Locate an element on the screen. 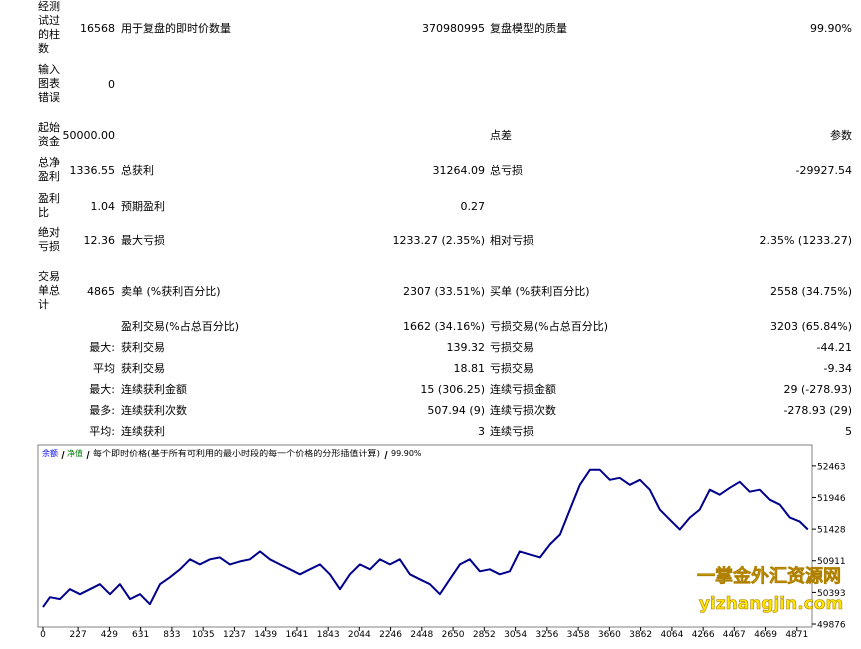 The image size is (861, 649). x-tick-label: 4669 is located at coordinates (765, 635).